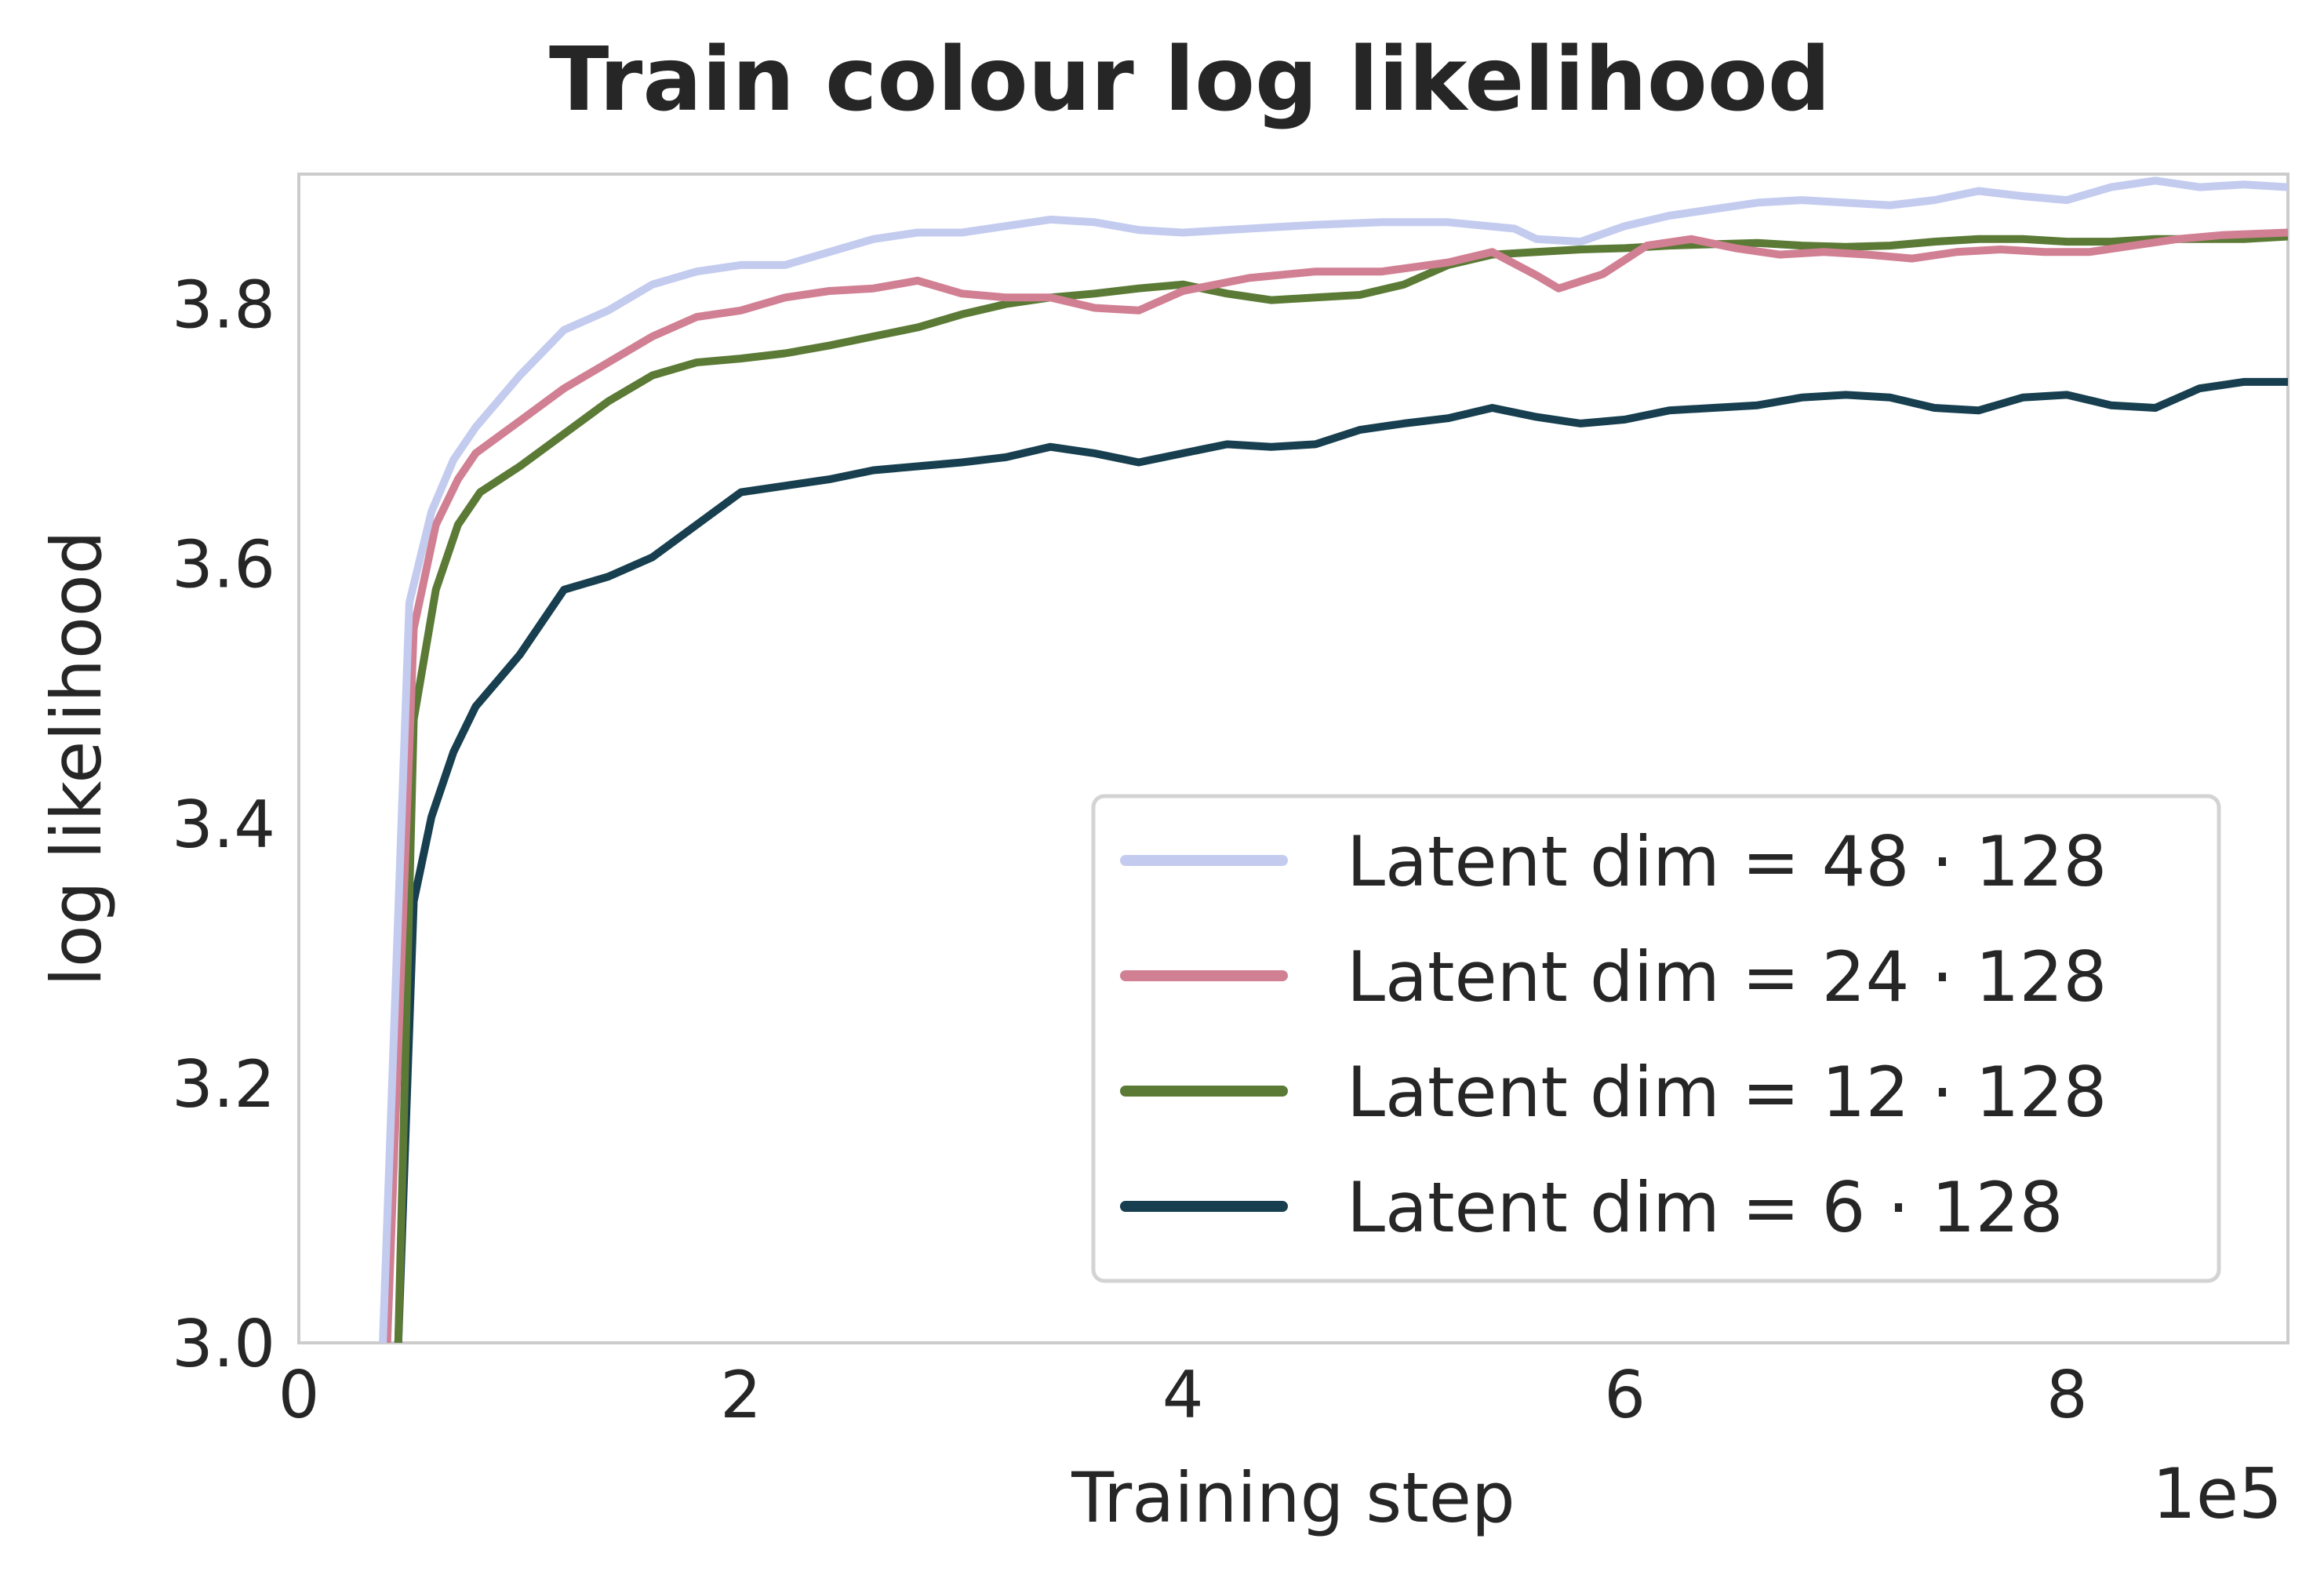  What do you see at coordinates (2217, 1493) in the screenshot?
I see `x-axis-offset-label: 1e5` at bounding box center [2217, 1493].